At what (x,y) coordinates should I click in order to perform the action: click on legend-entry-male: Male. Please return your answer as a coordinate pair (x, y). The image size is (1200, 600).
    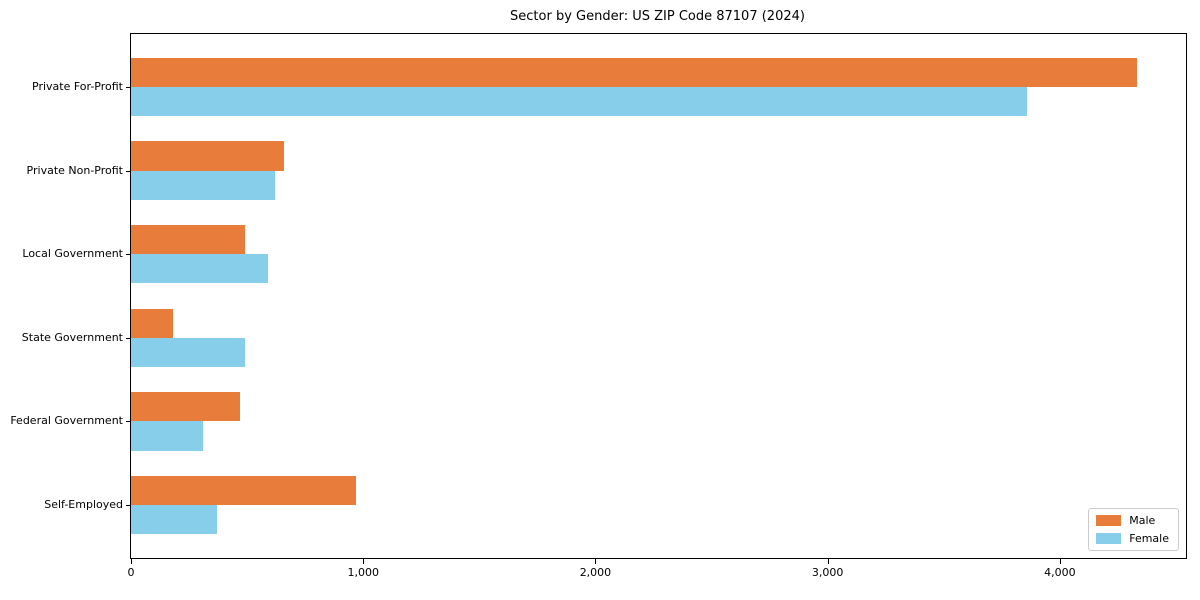
    Looking at the image, I should click on (1132, 520).